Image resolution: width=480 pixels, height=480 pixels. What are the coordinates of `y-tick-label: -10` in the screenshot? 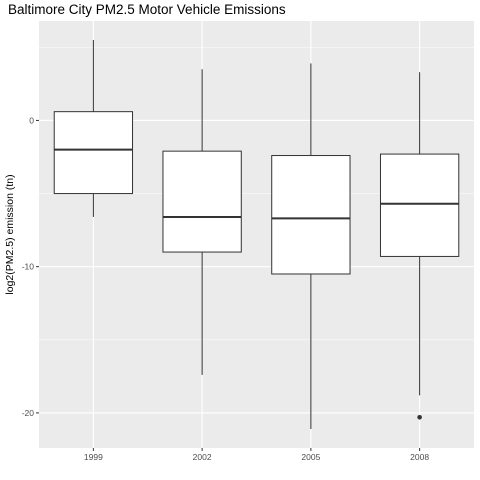 It's located at (28, 267).